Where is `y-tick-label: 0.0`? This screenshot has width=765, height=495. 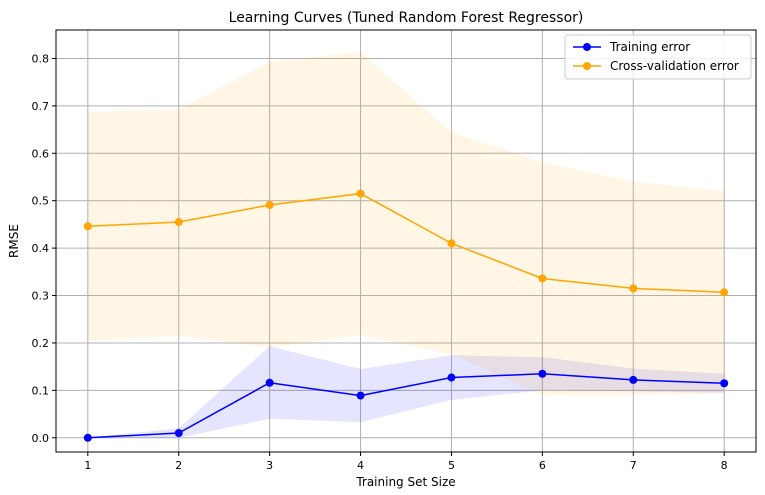
y-tick-label: 0.0 is located at coordinates (41, 438).